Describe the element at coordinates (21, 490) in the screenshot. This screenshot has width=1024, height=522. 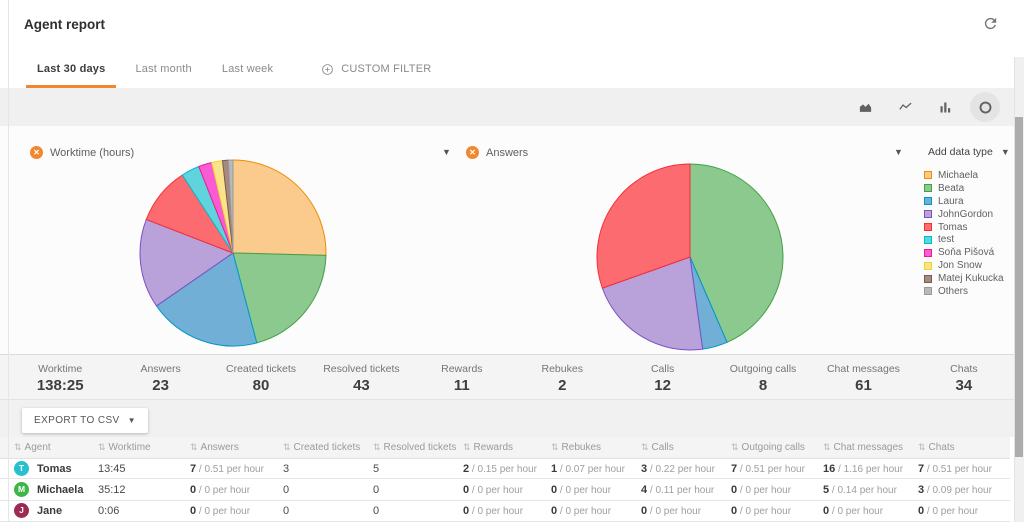
I see `avatar: M` at that location.